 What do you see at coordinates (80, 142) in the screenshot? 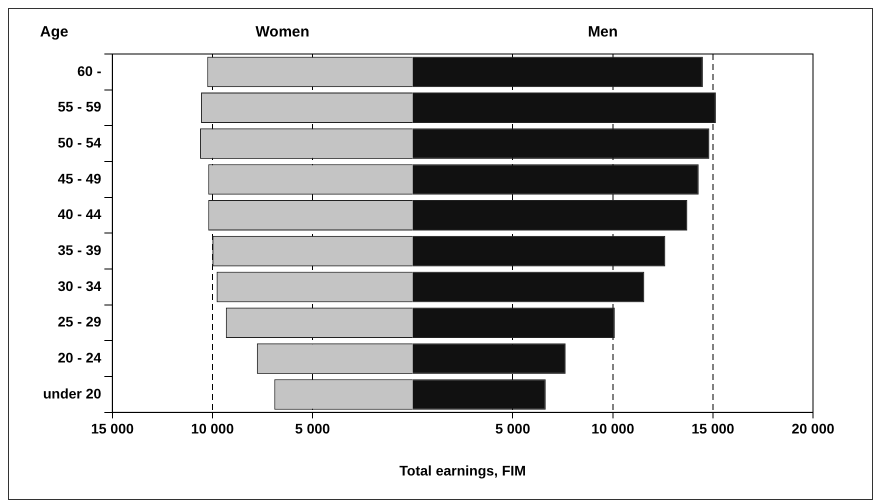
I see `y-tick-label: 50 - 54` at bounding box center [80, 142].